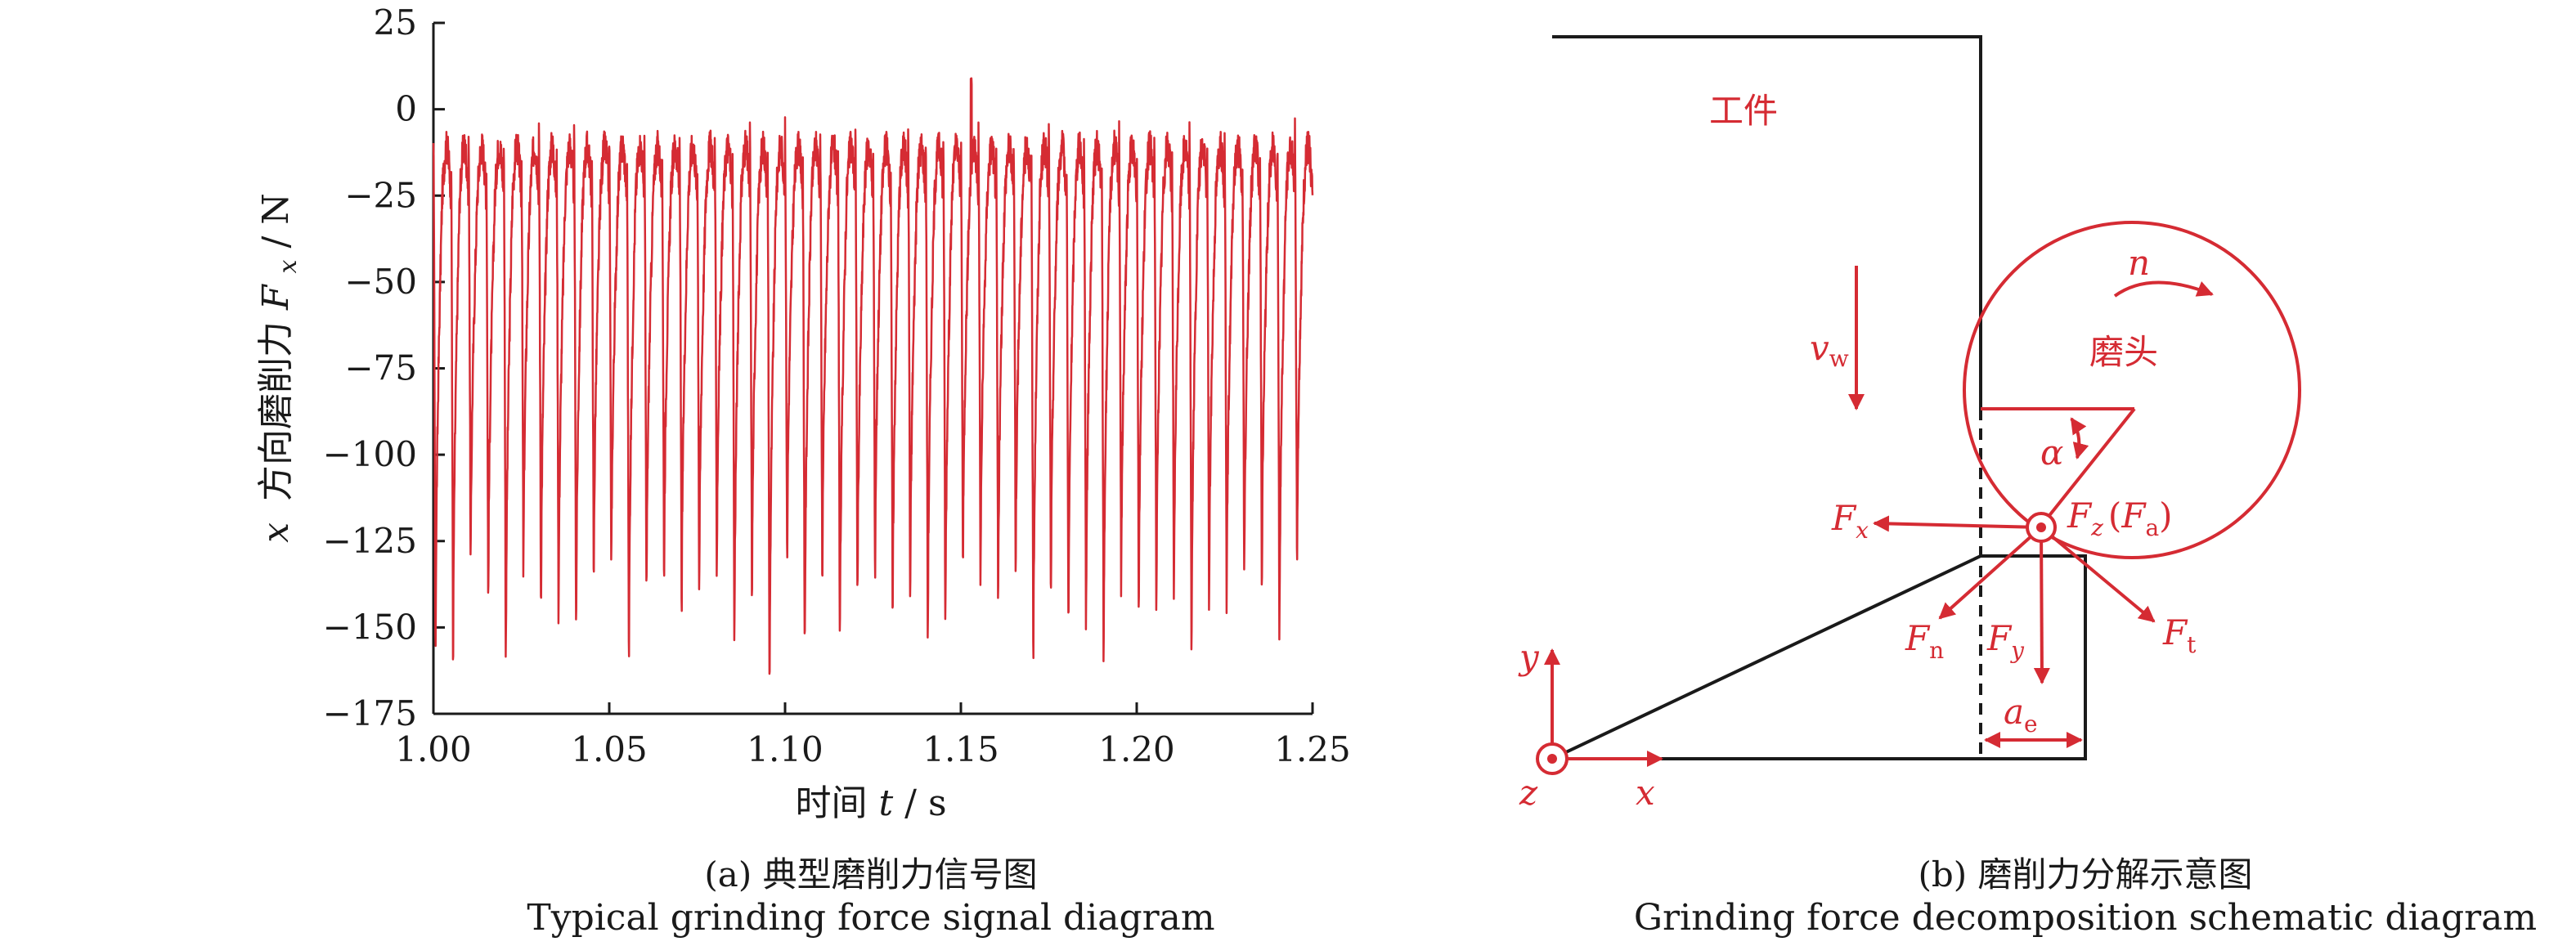  What do you see at coordinates (433, 749) in the screenshot?
I see `x-tick-label: 1.00` at bounding box center [433, 749].